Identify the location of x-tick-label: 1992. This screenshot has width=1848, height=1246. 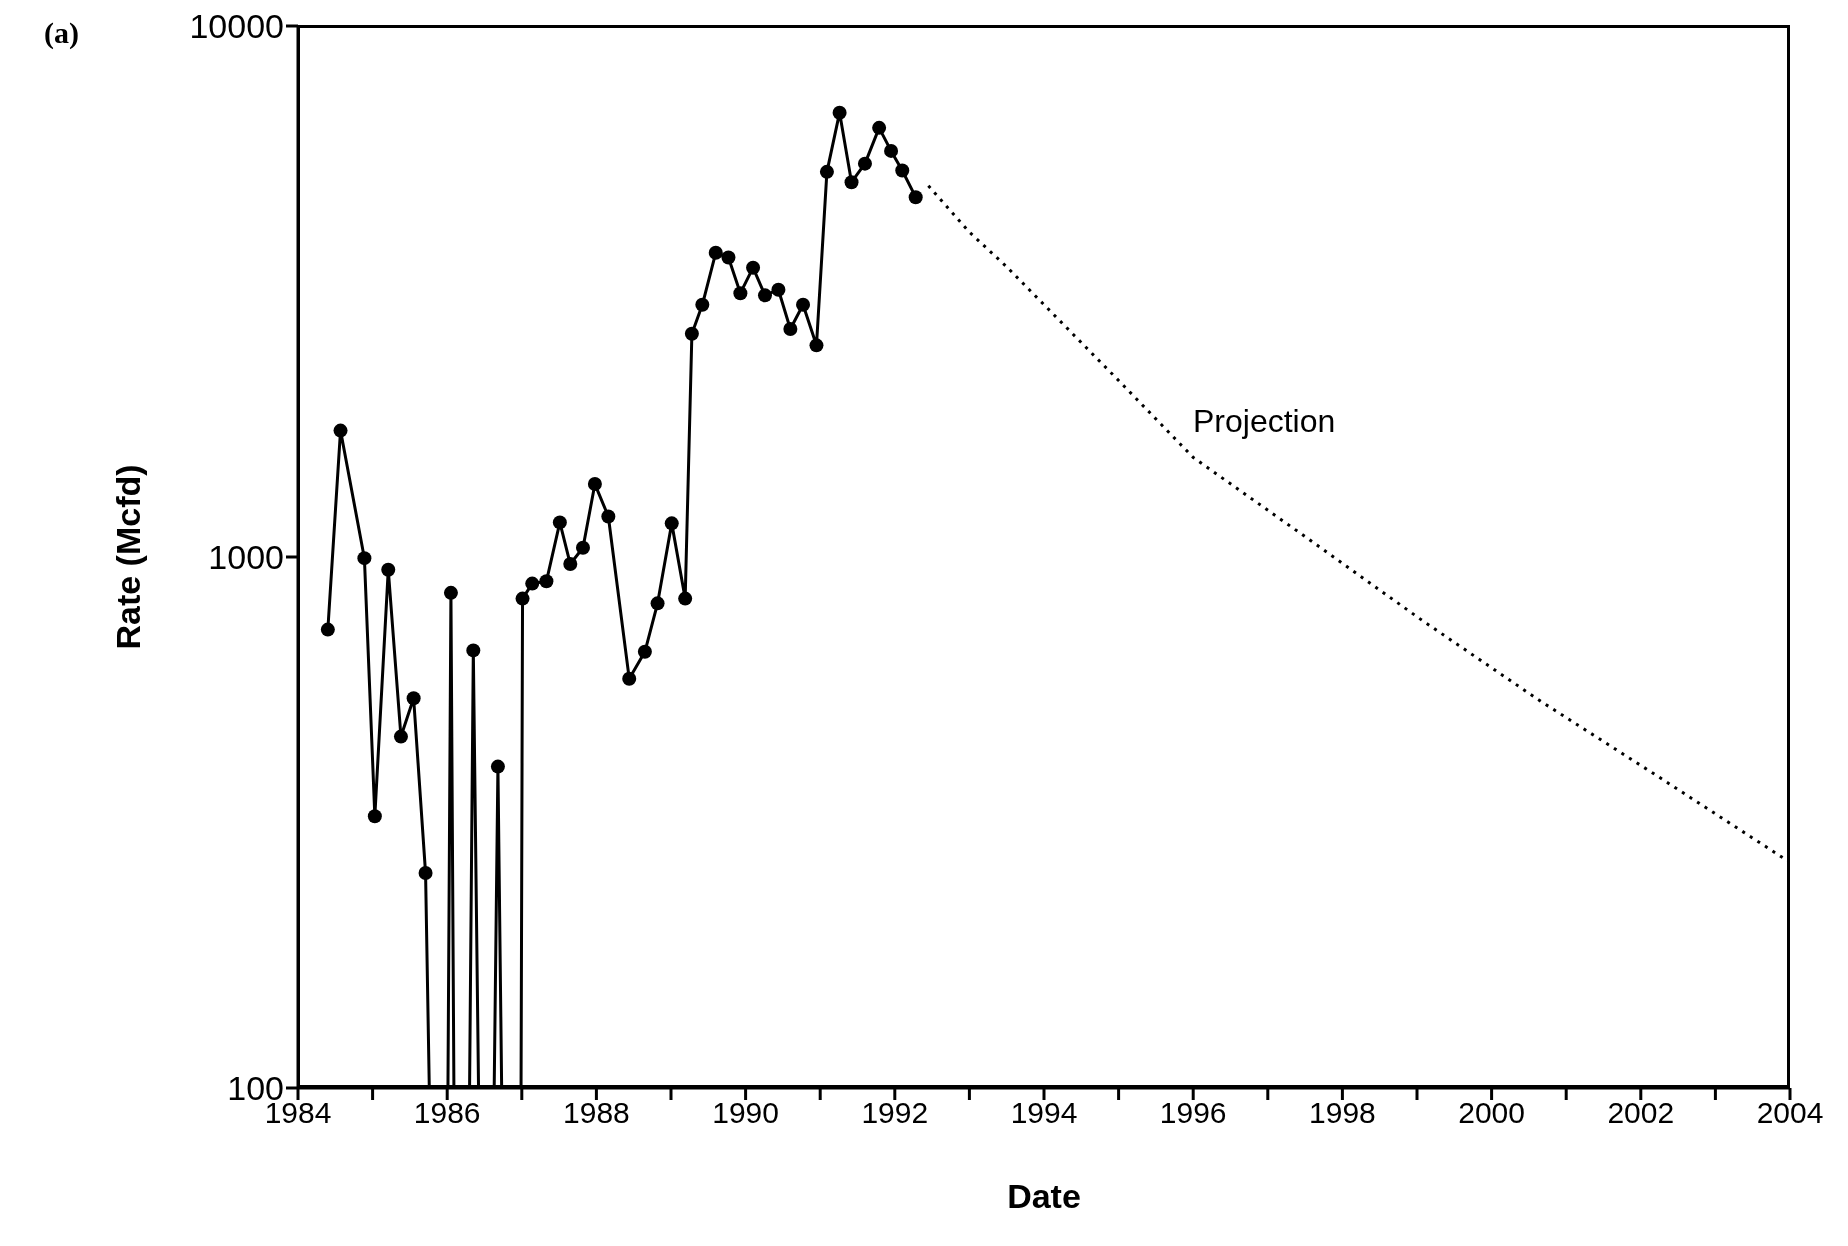
(895, 1113).